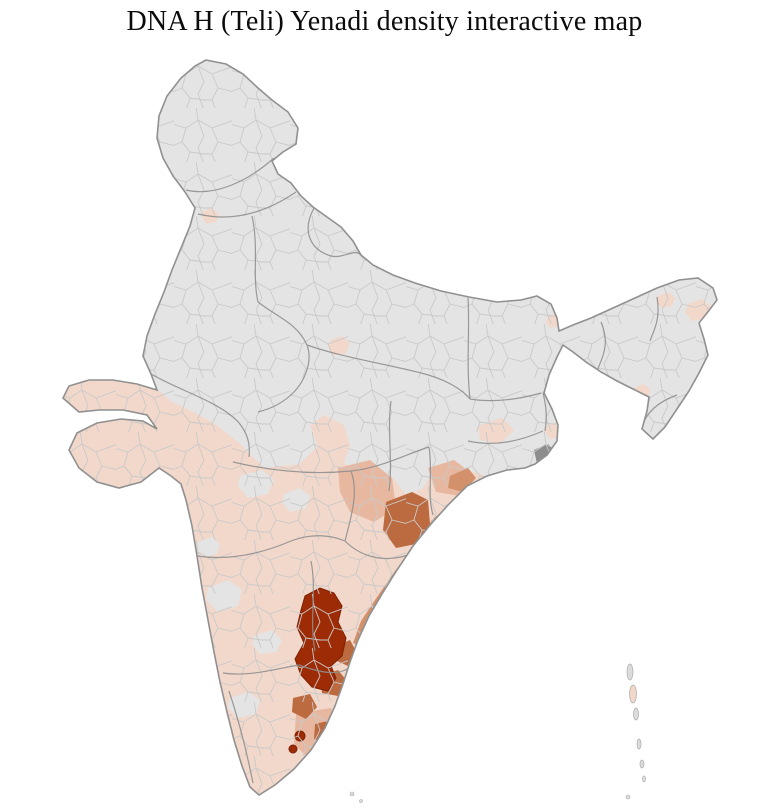 The height and width of the screenshot is (812, 769). Describe the element at coordinates (633, 694) in the screenshot. I see `andaman-island-low-density` at that location.